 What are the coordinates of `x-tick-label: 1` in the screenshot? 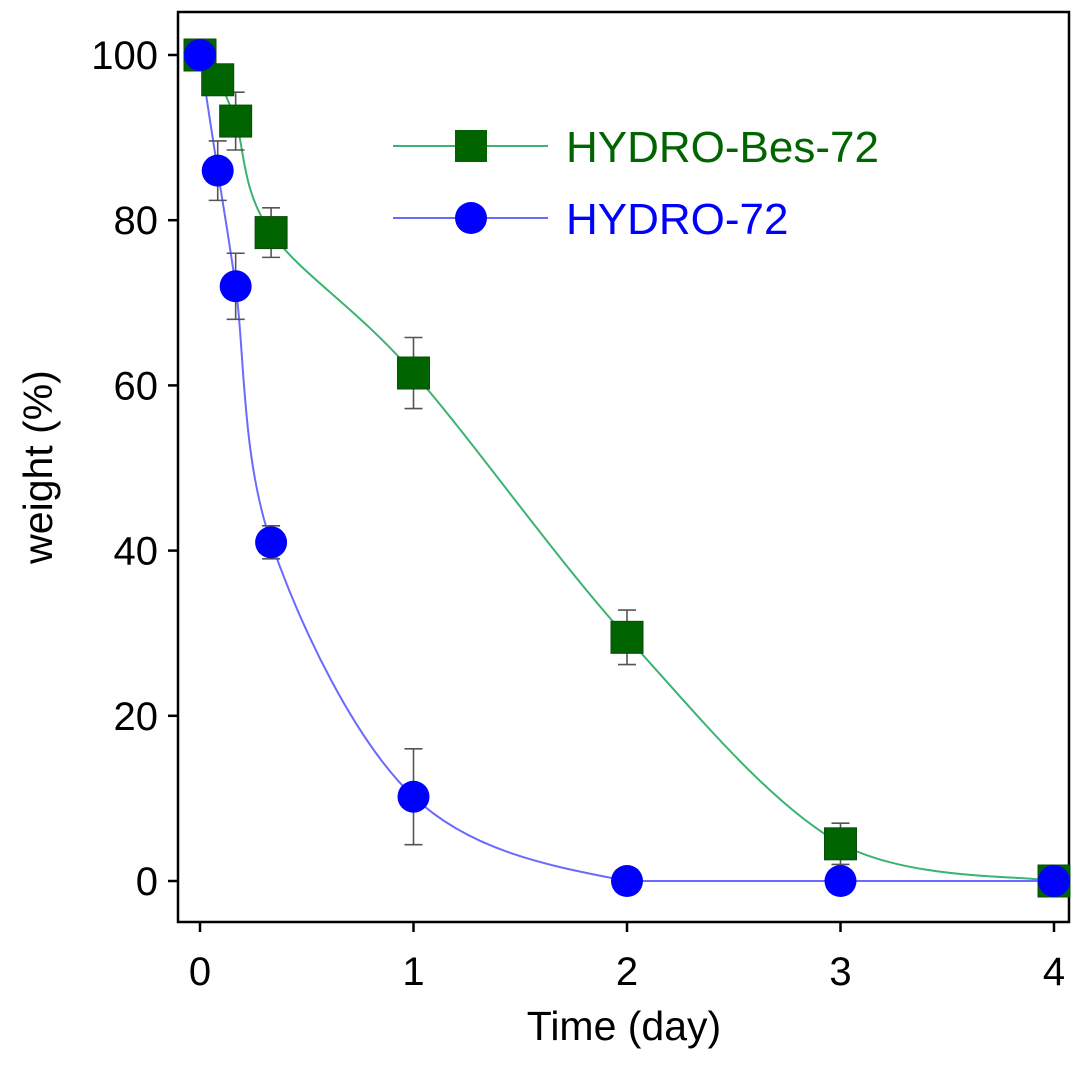 It's located at (413, 972).